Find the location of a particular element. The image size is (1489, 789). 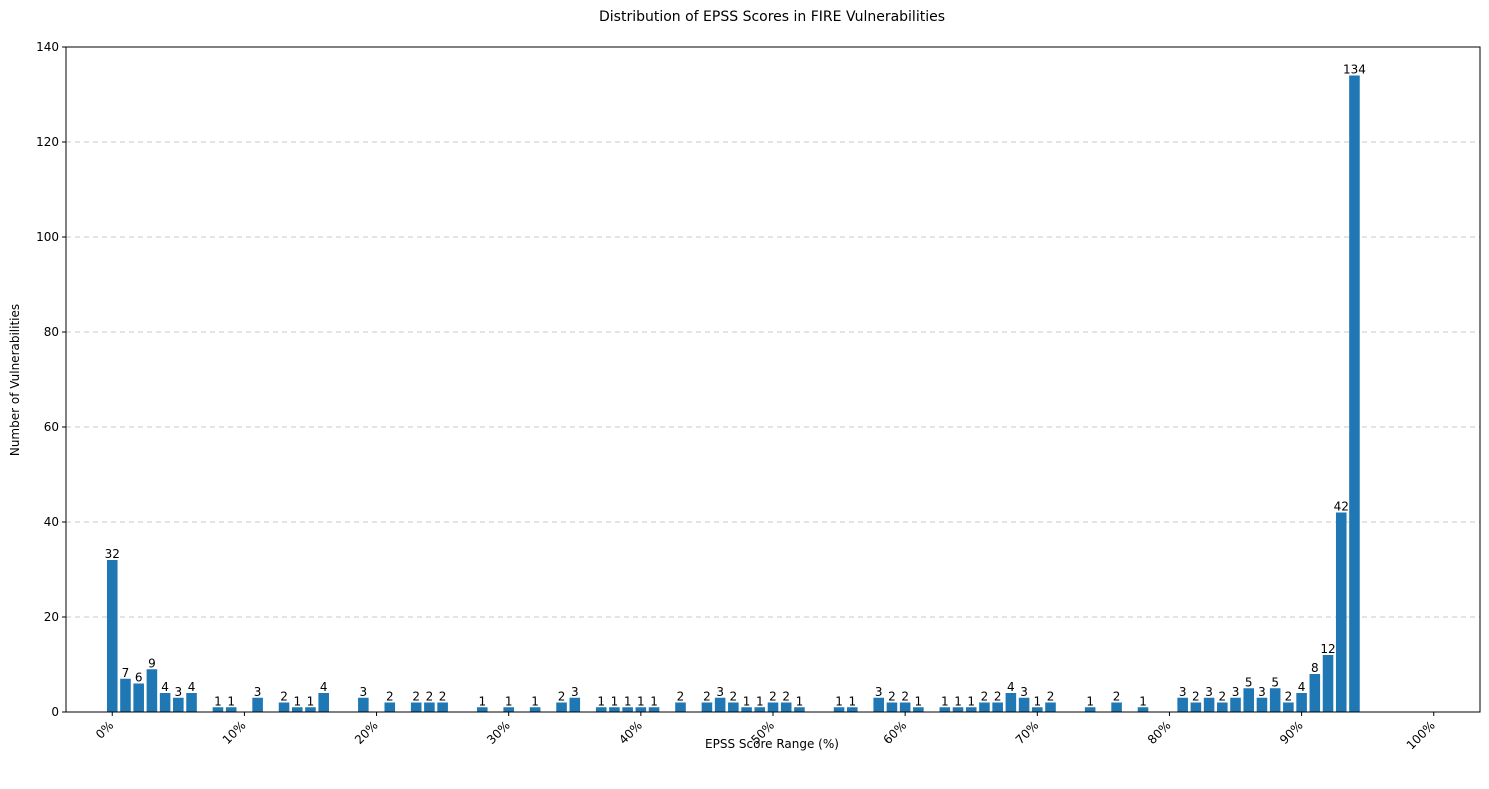

bar-value-label: 12 is located at coordinates (1327, 649).